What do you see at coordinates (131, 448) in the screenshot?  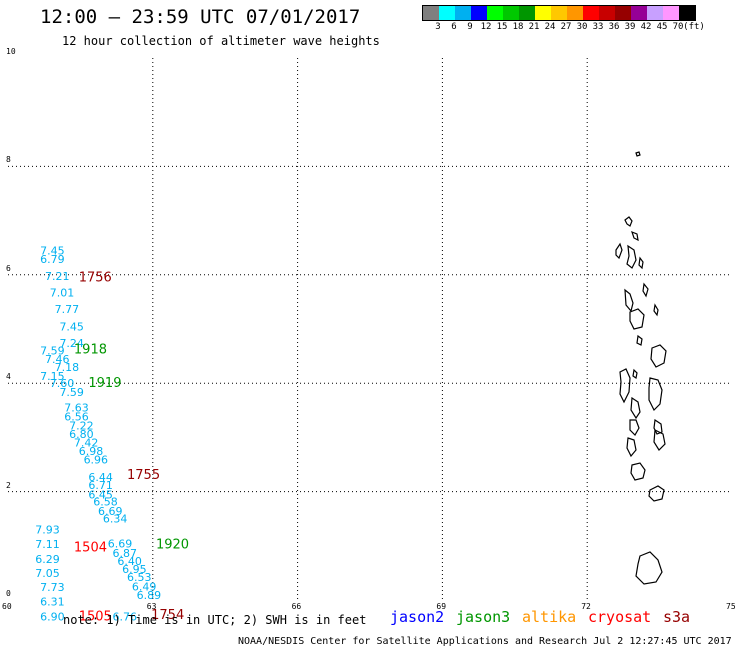 I see `pass-time-labels: 1756 1918 1919 1755 1920 1504 1505 1754` at bounding box center [131, 448].